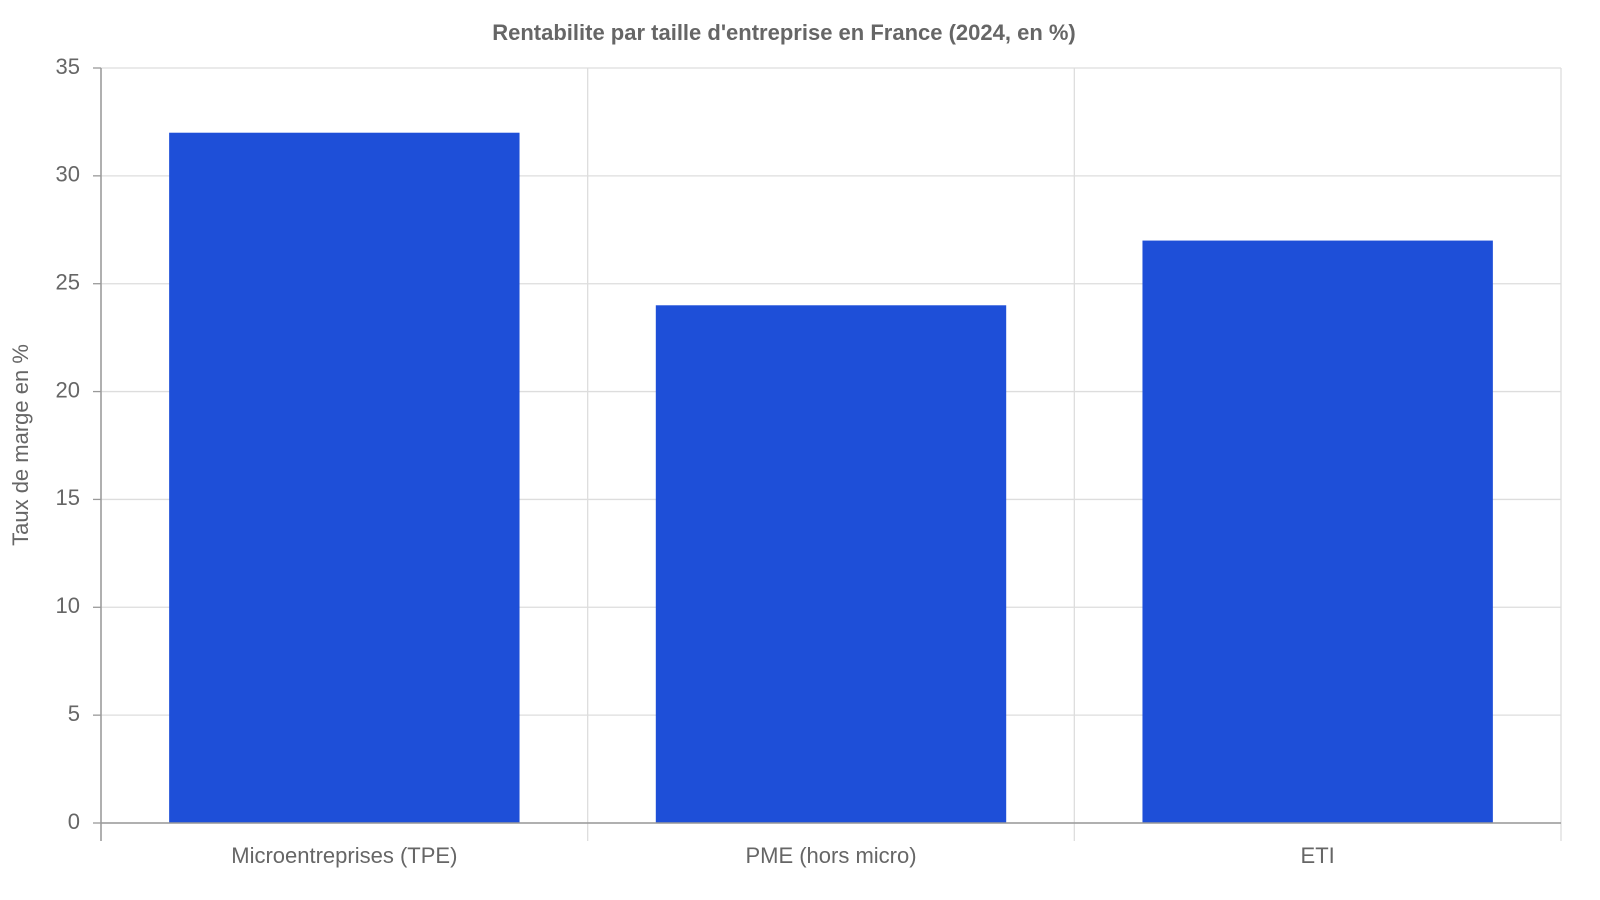 Image resolution: width=1600 pixels, height=900 pixels. What do you see at coordinates (344, 855) in the screenshot?
I see `x-tick-label: Microentreprises (TPE)` at bounding box center [344, 855].